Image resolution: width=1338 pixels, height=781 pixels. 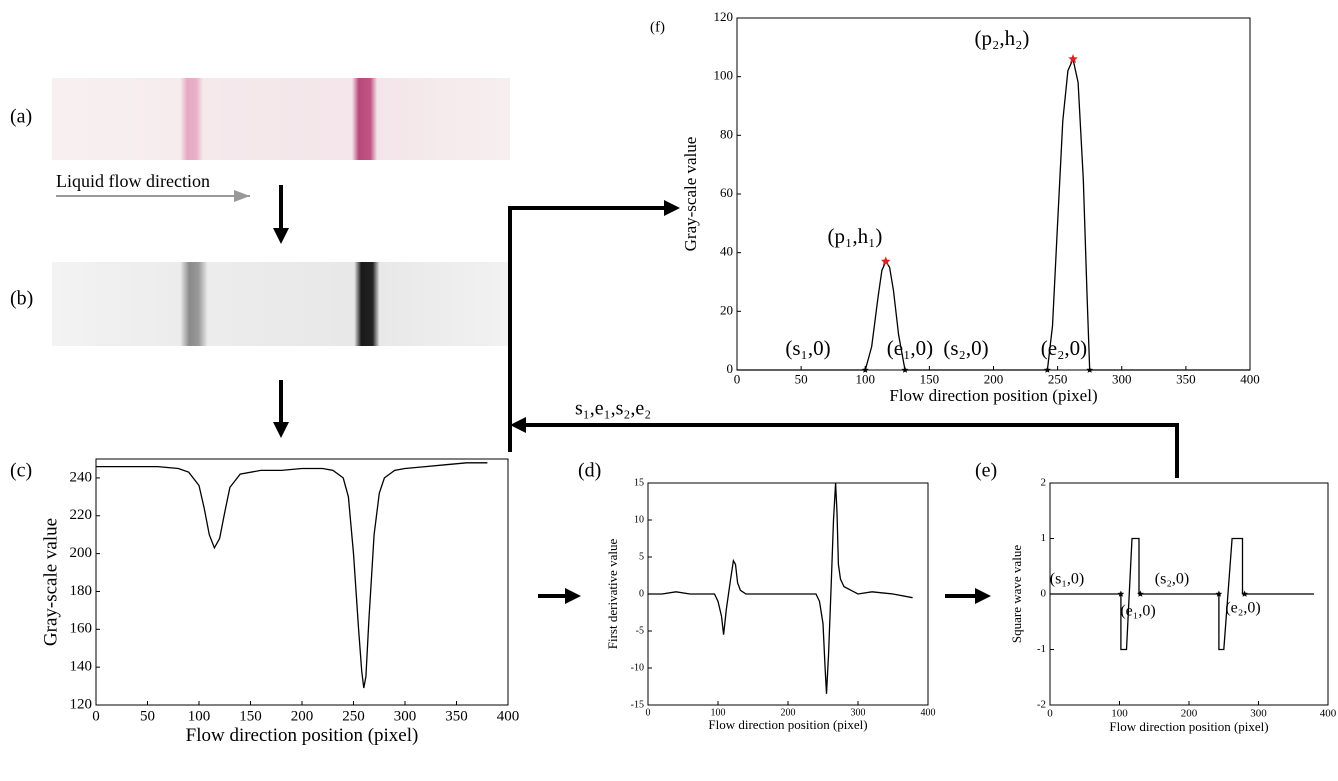 I want to click on y-tick-label: -15, so click(x=637, y=704).